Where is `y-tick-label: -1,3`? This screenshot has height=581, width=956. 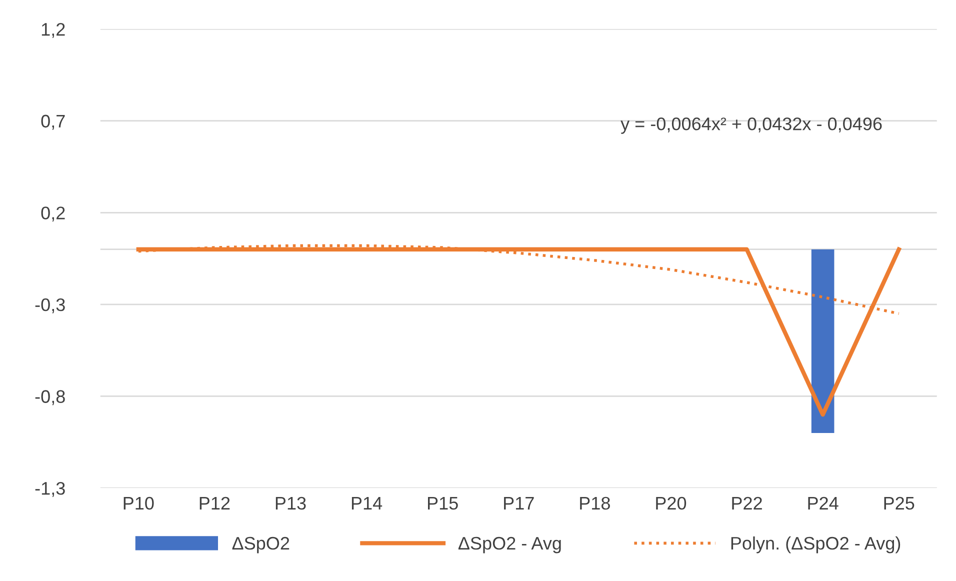 y-tick-label: -1,3 is located at coordinates (50, 489).